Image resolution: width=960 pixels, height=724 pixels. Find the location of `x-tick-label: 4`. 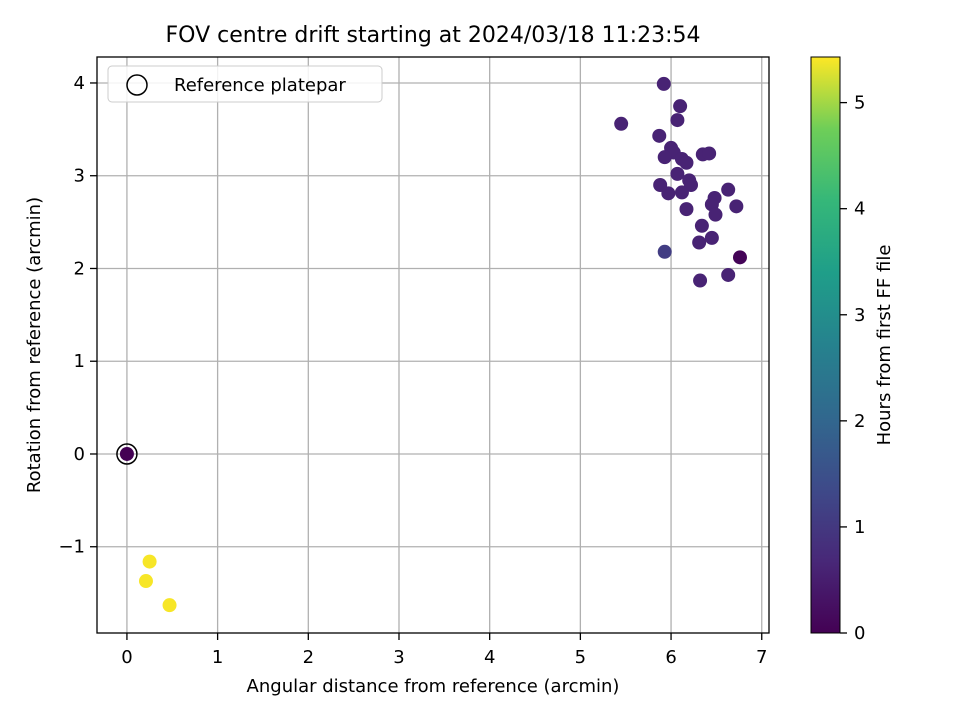

x-tick-label: 4 is located at coordinates (489, 657).